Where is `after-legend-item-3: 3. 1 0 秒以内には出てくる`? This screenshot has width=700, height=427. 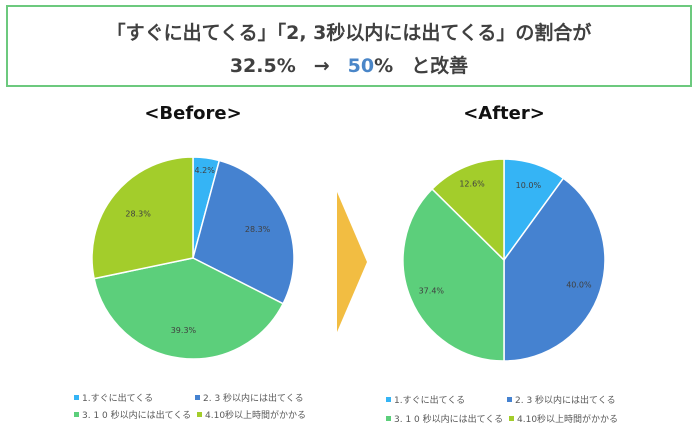 after-legend-item-3: 3. 1 0 秒以内には出てくる is located at coordinates (444, 418).